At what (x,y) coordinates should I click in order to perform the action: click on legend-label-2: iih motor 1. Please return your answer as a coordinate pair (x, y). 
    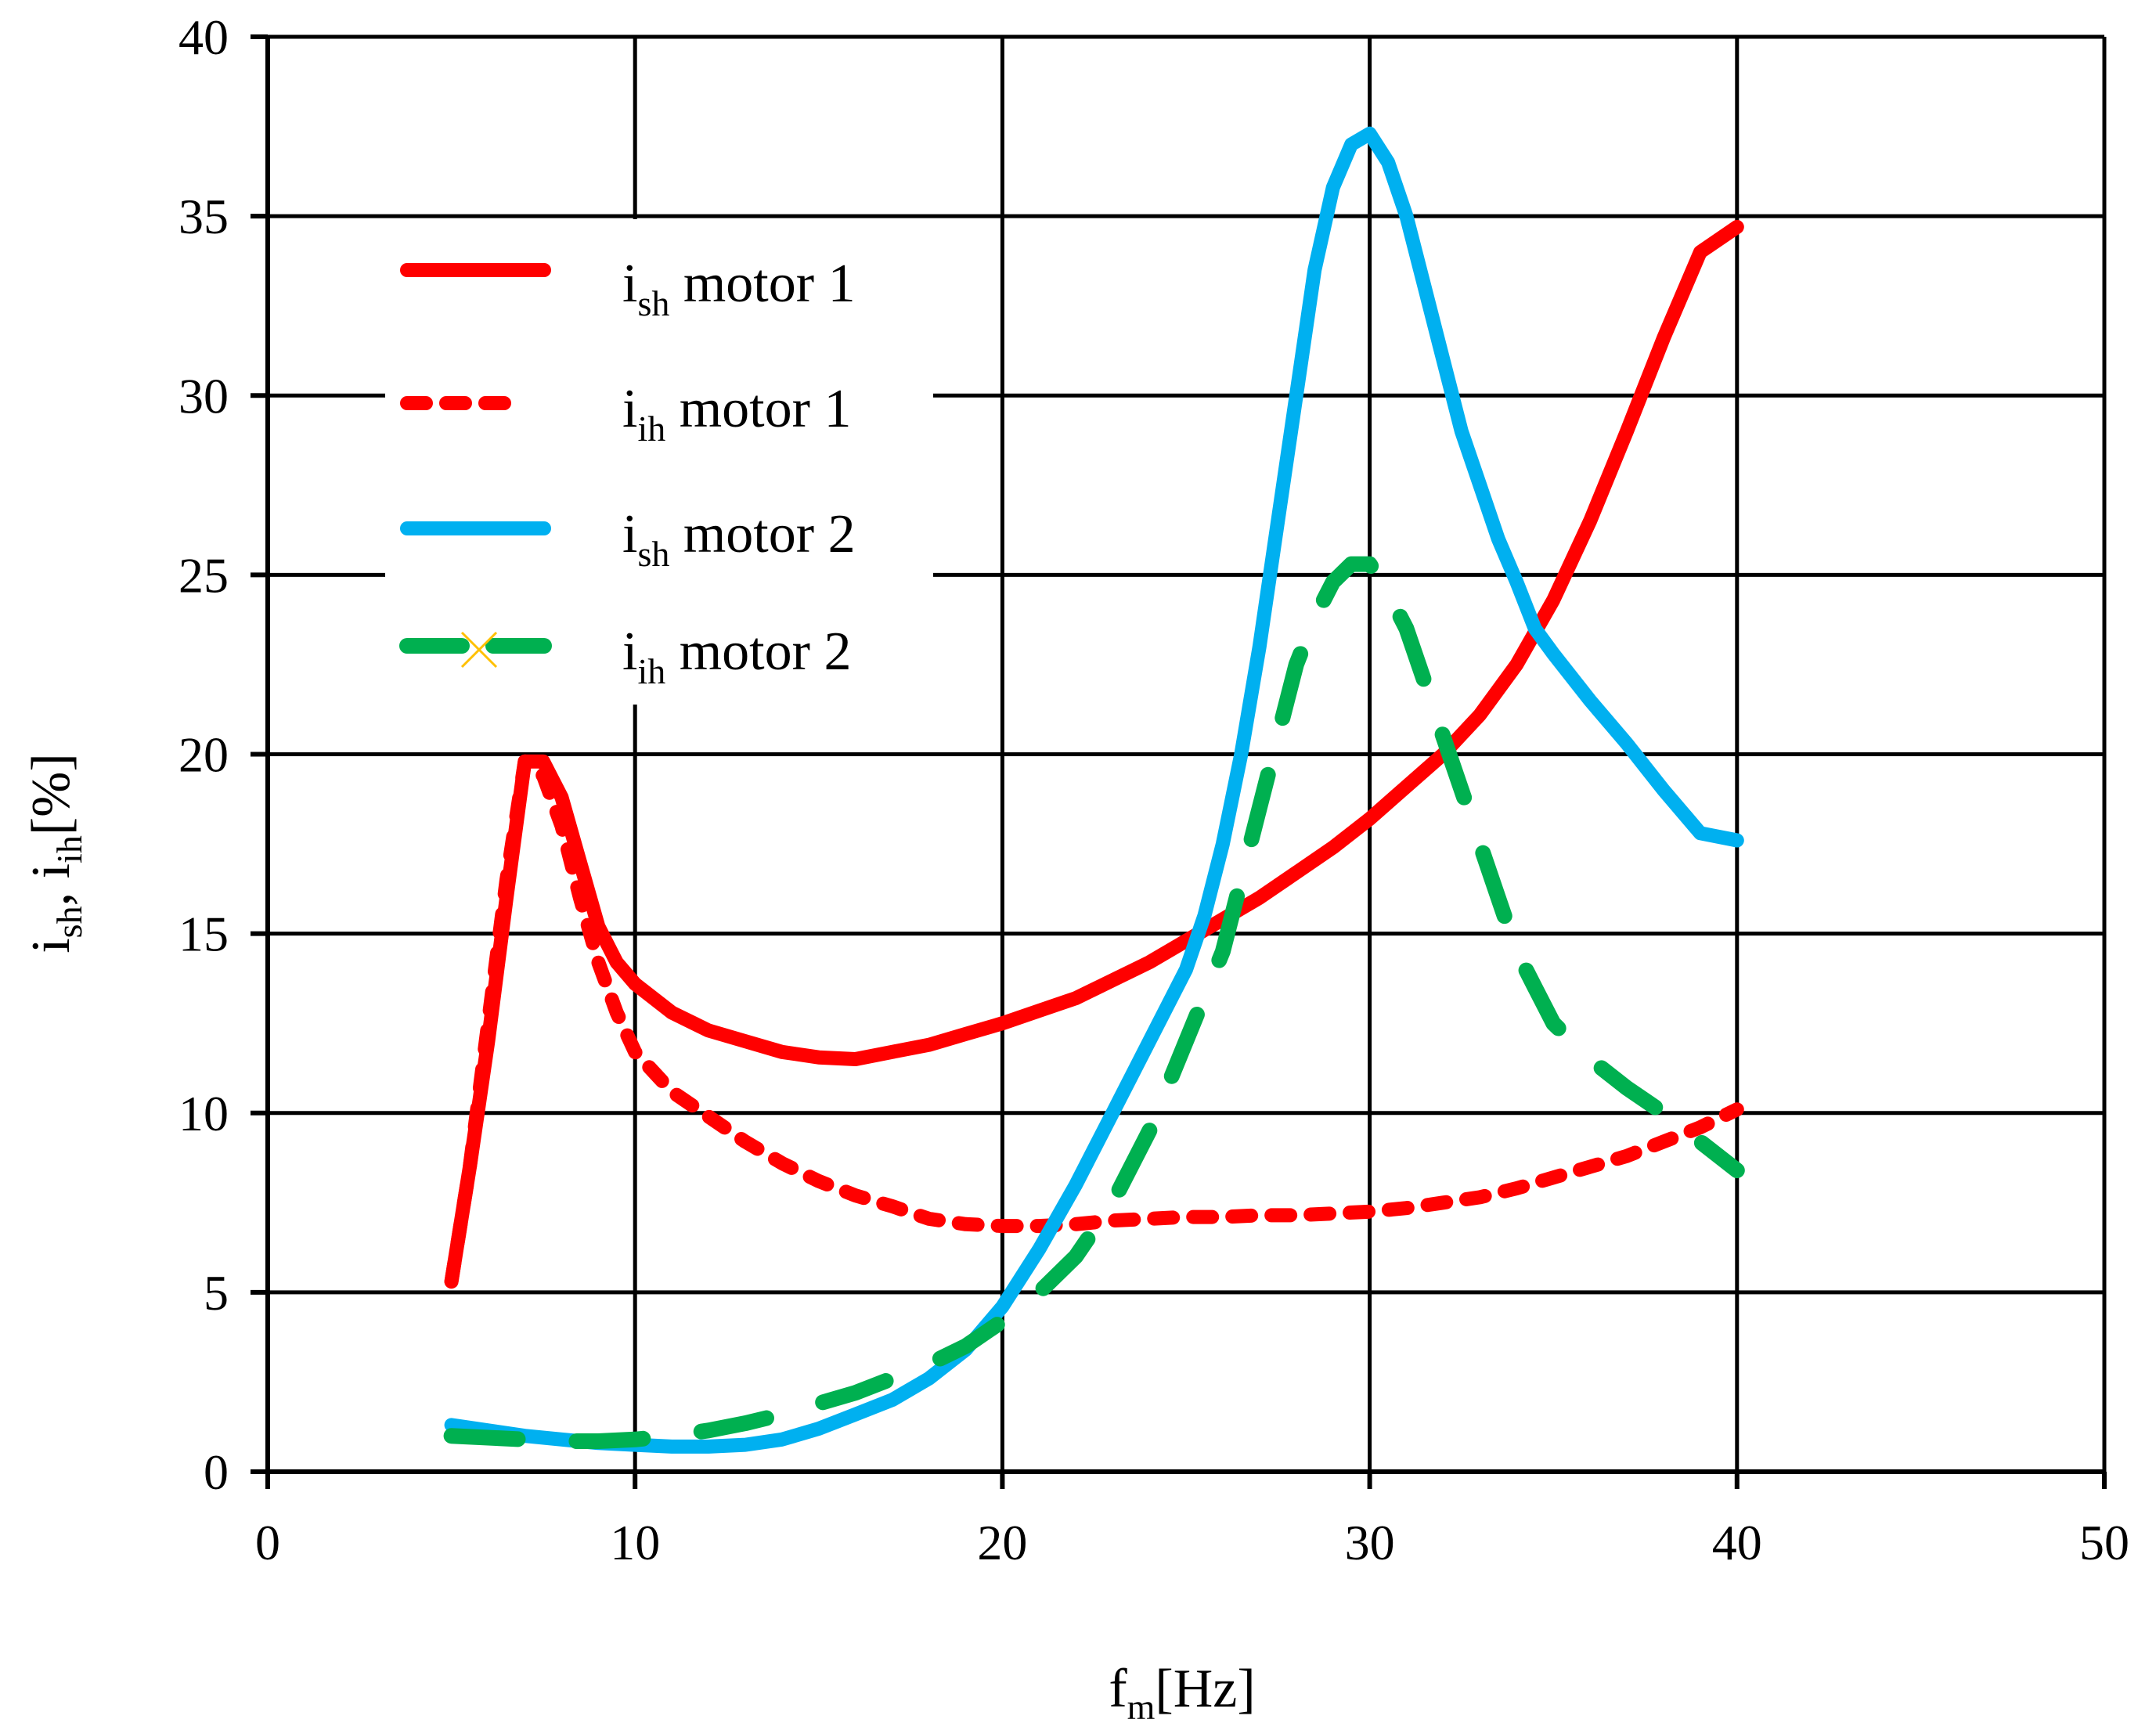
    Looking at the image, I should click on (736, 414).